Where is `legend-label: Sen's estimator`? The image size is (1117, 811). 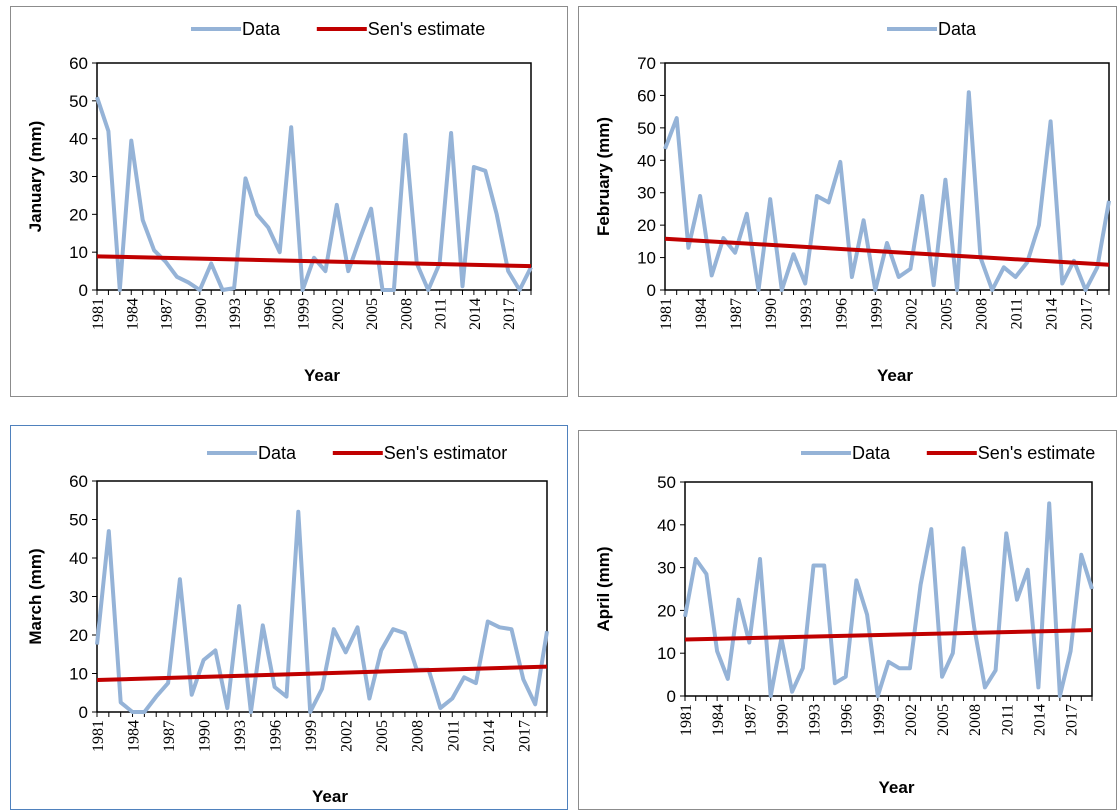 legend-label: Sen's estimator is located at coordinates (446, 453).